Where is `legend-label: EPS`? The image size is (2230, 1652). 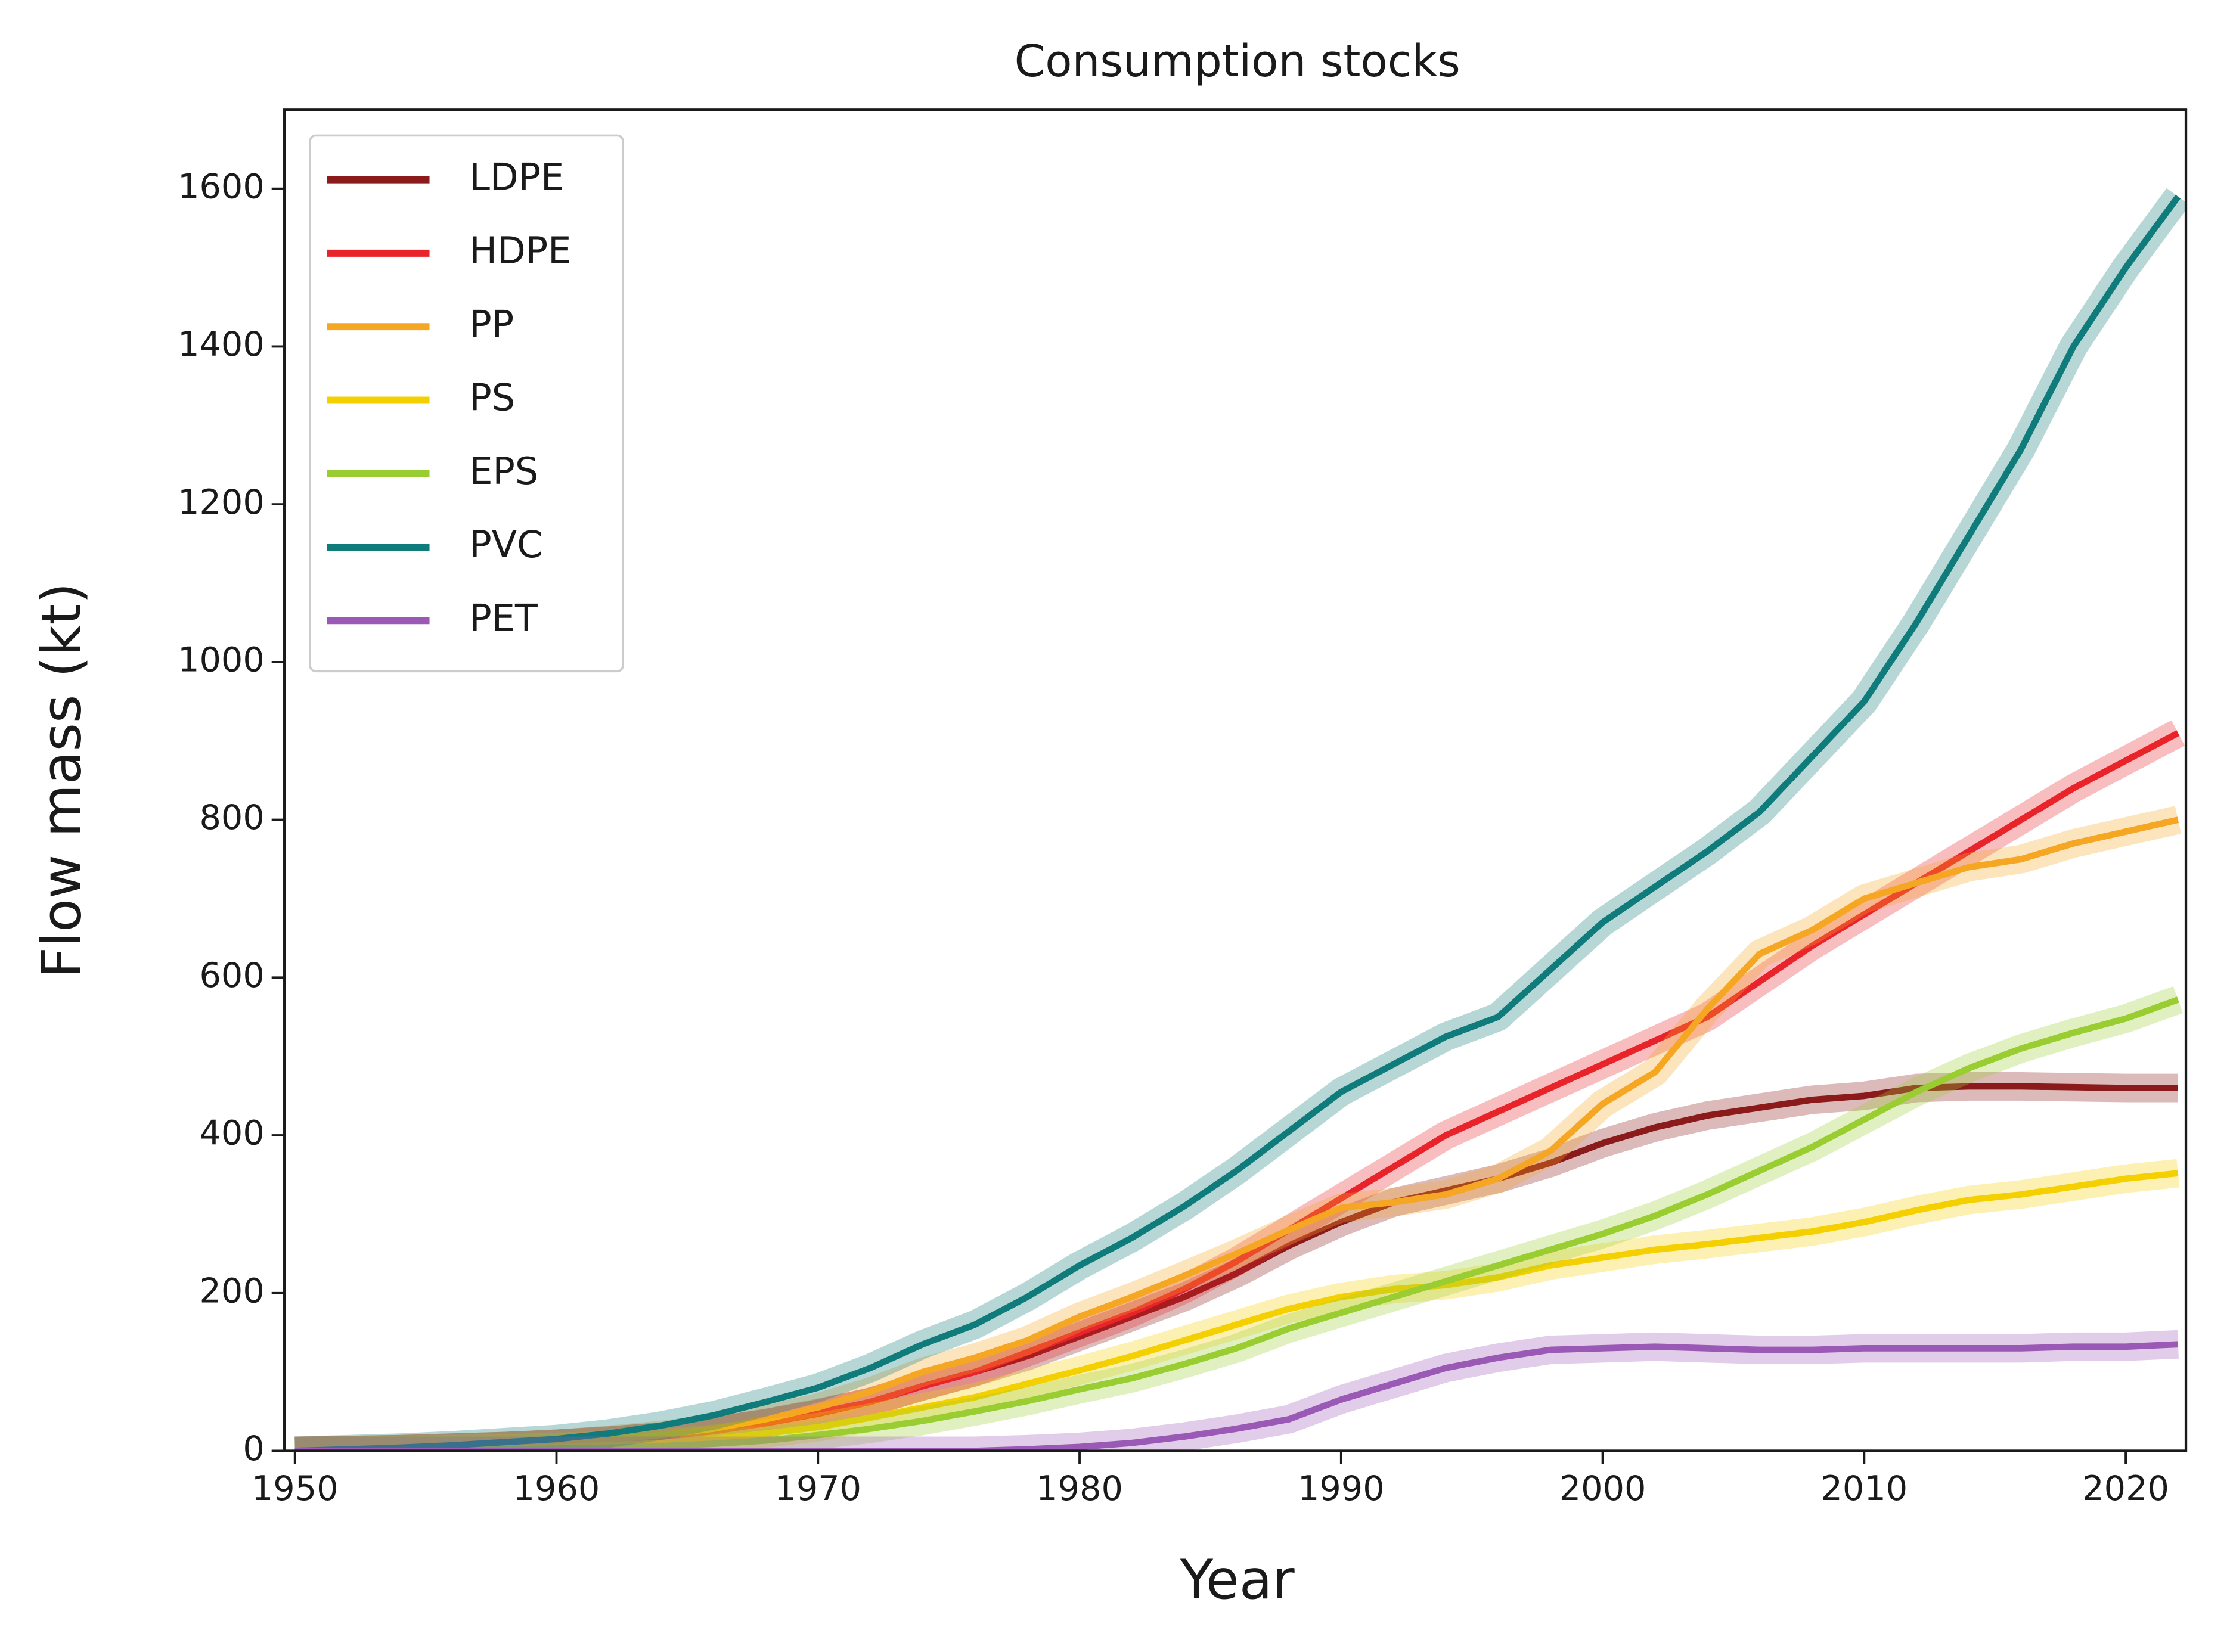 legend-label: EPS is located at coordinates (503, 471).